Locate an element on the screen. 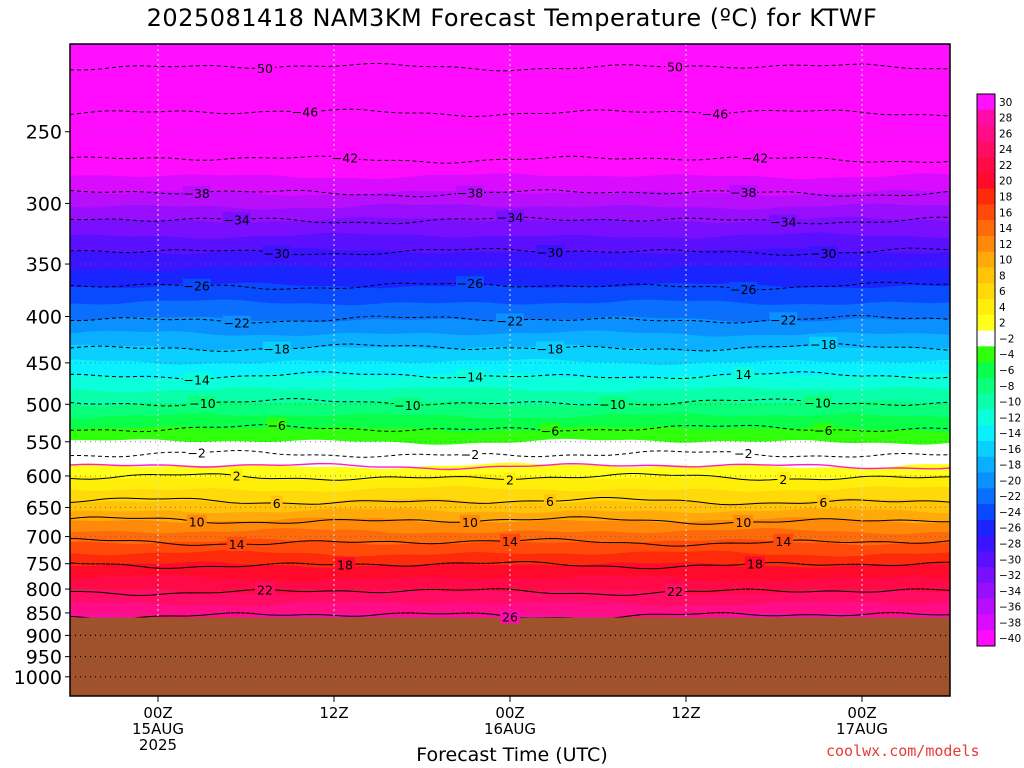 The height and width of the screenshot is (768, 1024). colorbar-label: 8 is located at coordinates (1002, 276).